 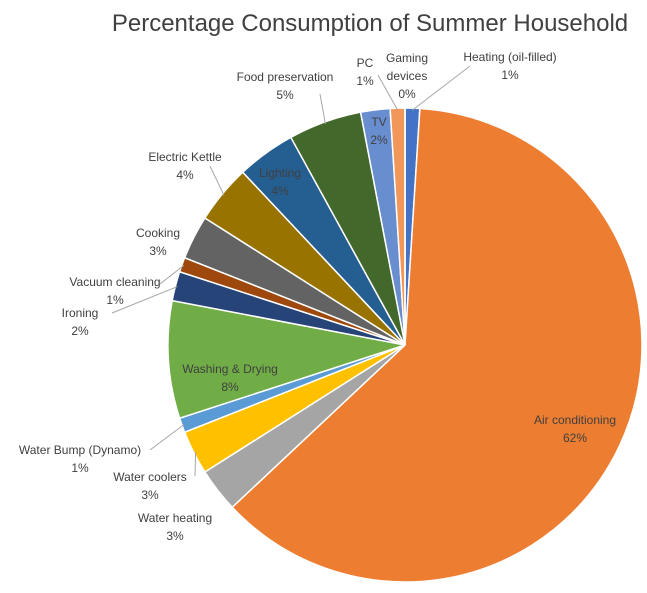 I want to click on data-label: Heating (oil-filled) 1%, so click(x=509, y=66).